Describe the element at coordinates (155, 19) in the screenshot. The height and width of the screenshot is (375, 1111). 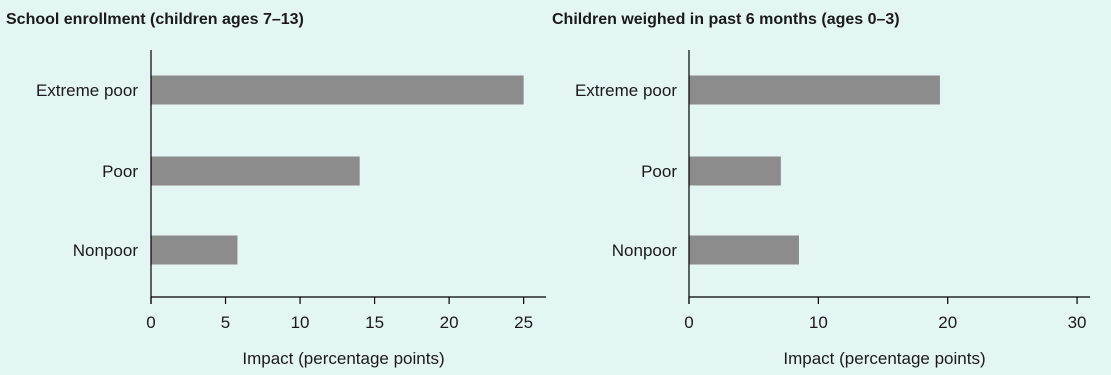
I see `chart-title: School enrollment (children ages 7–13)` at that location.